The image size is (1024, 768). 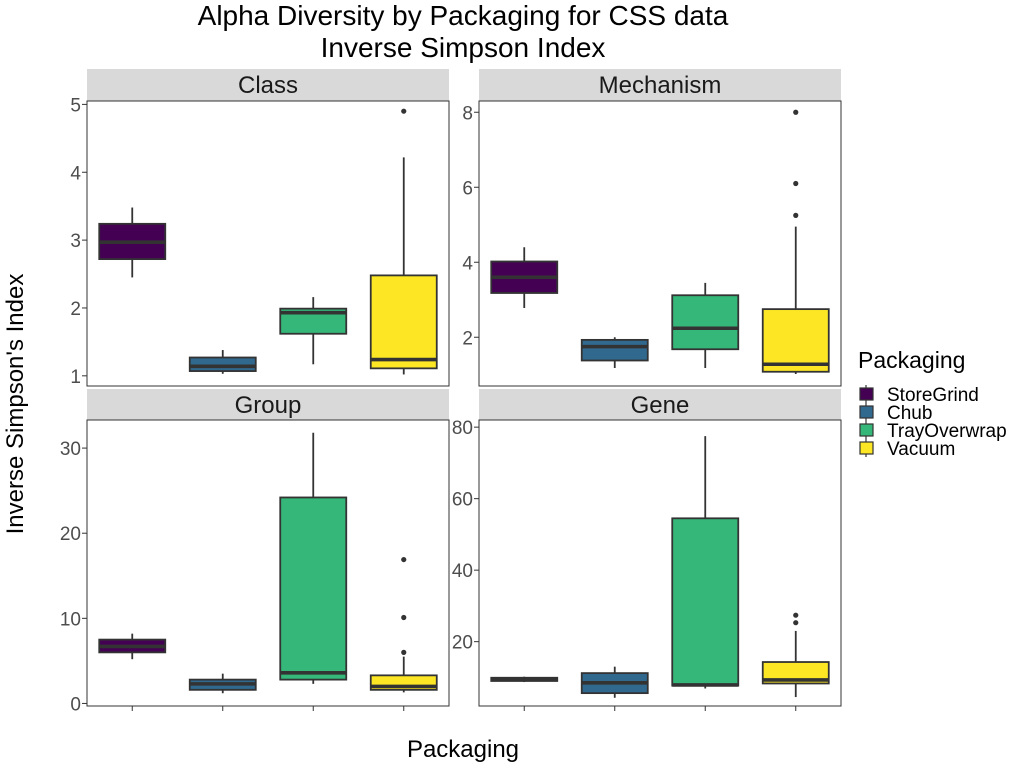 What do you see at coordinates (403, 241) in the screenshot?
I see `box-class-vacuum` at bounding box center [403, 241].